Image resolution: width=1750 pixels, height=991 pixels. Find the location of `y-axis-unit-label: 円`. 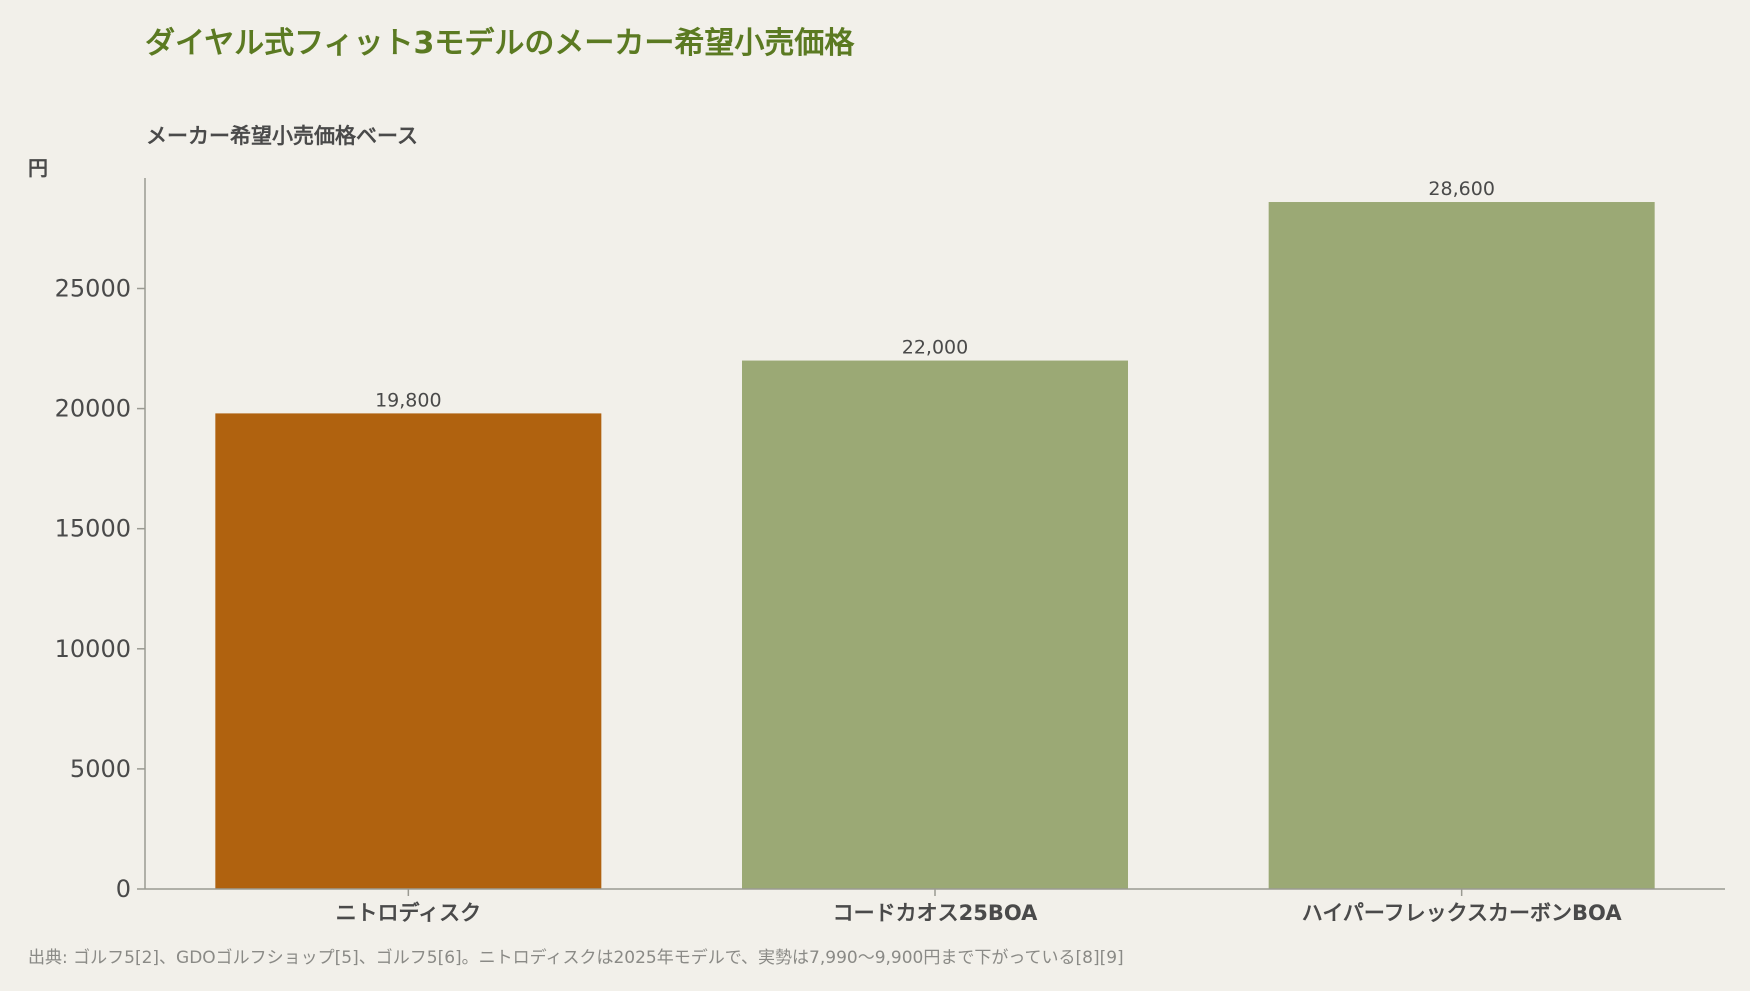

y-axis-unit-label: 円 is located at coordinates (38, 168).